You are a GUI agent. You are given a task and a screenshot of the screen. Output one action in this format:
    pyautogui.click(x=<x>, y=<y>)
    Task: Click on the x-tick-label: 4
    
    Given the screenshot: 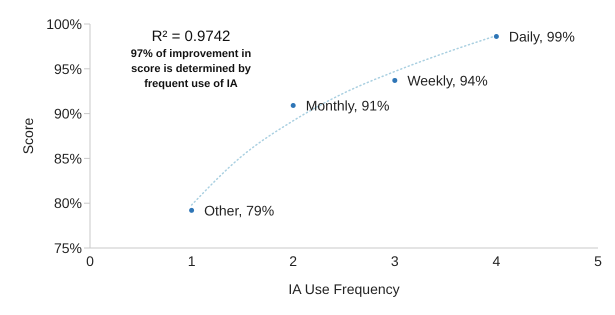 What is the action you would take?
    pyautogui.click(x=496, y=260)
    